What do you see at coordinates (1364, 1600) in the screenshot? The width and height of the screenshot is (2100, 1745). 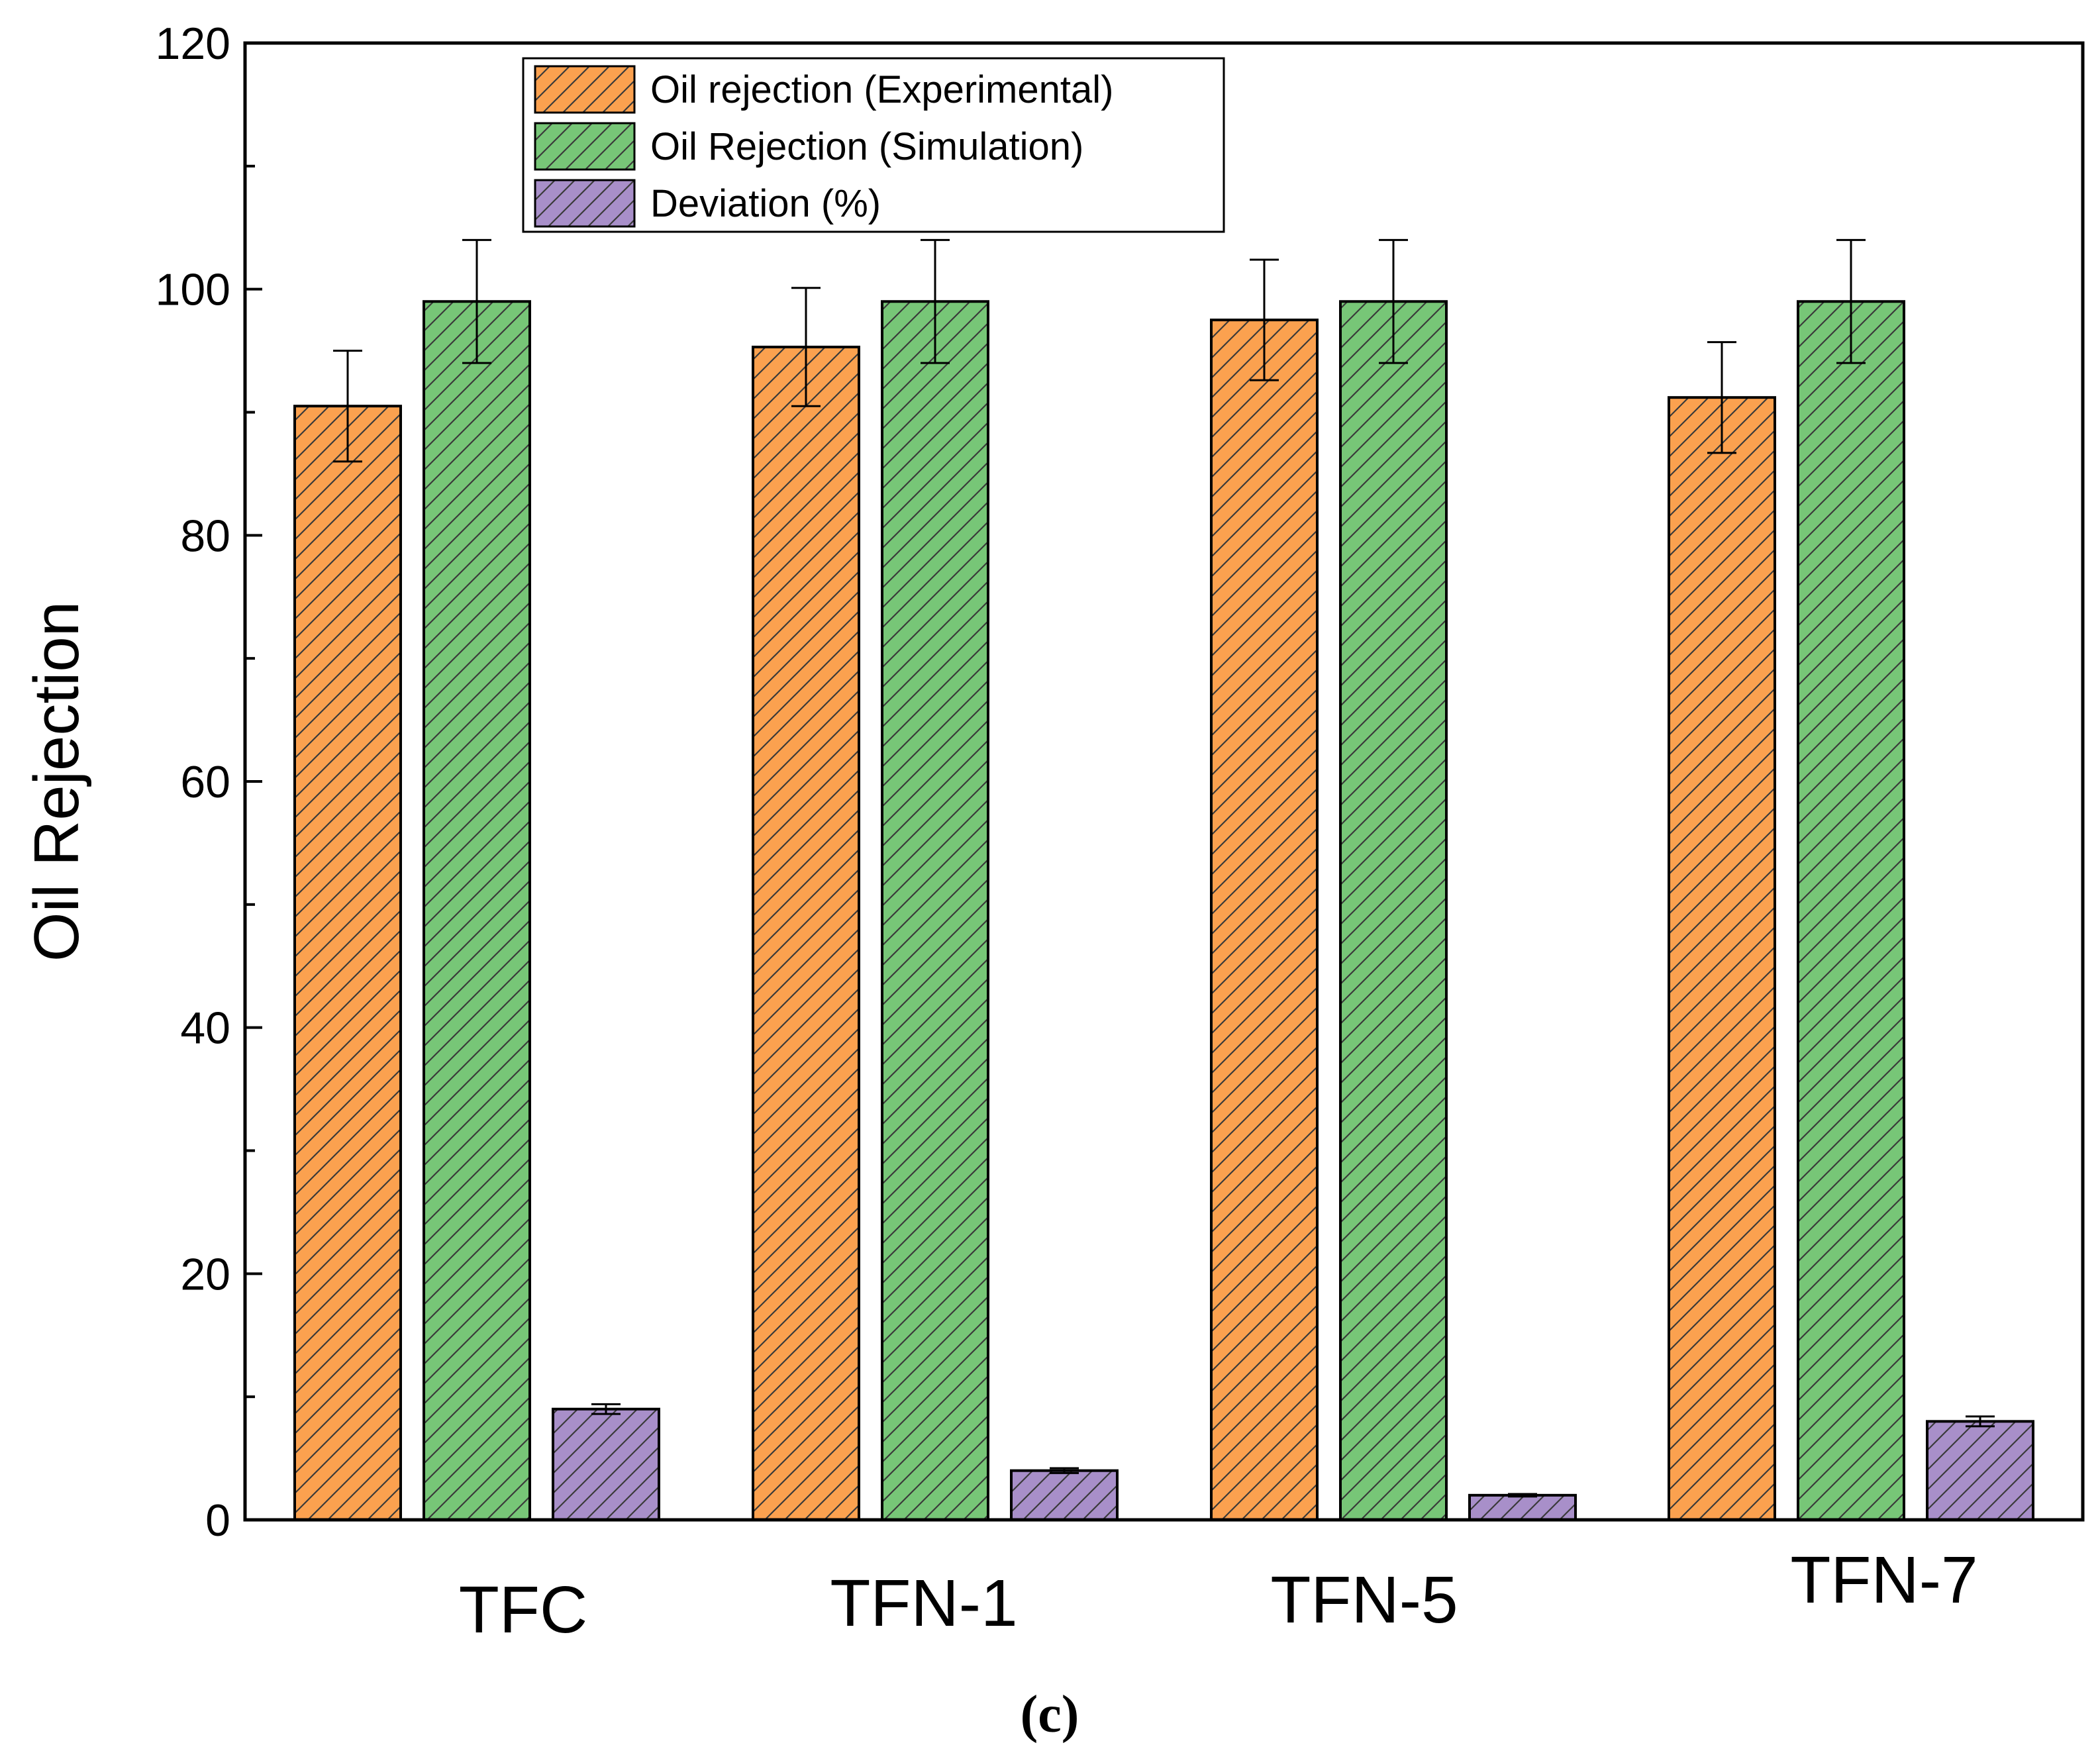 I see `x-category-label: TFN-5` at bounding box center [1364, 1600].